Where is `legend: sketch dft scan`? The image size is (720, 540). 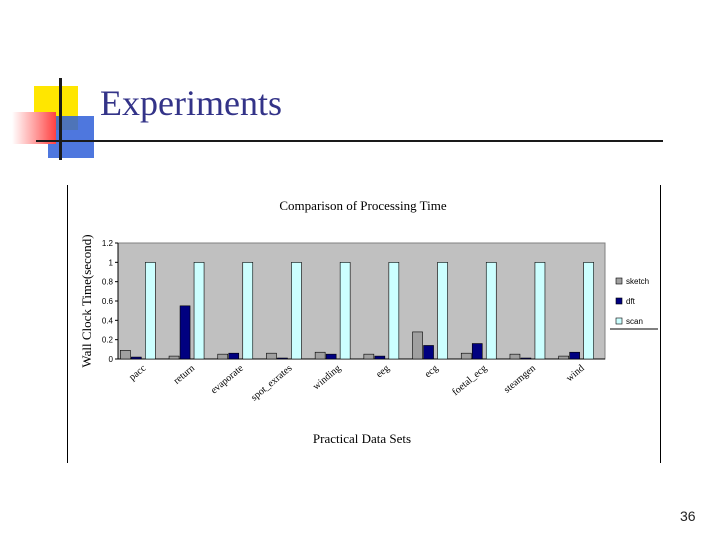 legend: sketch dft scan is located at coordinates (634, 303).